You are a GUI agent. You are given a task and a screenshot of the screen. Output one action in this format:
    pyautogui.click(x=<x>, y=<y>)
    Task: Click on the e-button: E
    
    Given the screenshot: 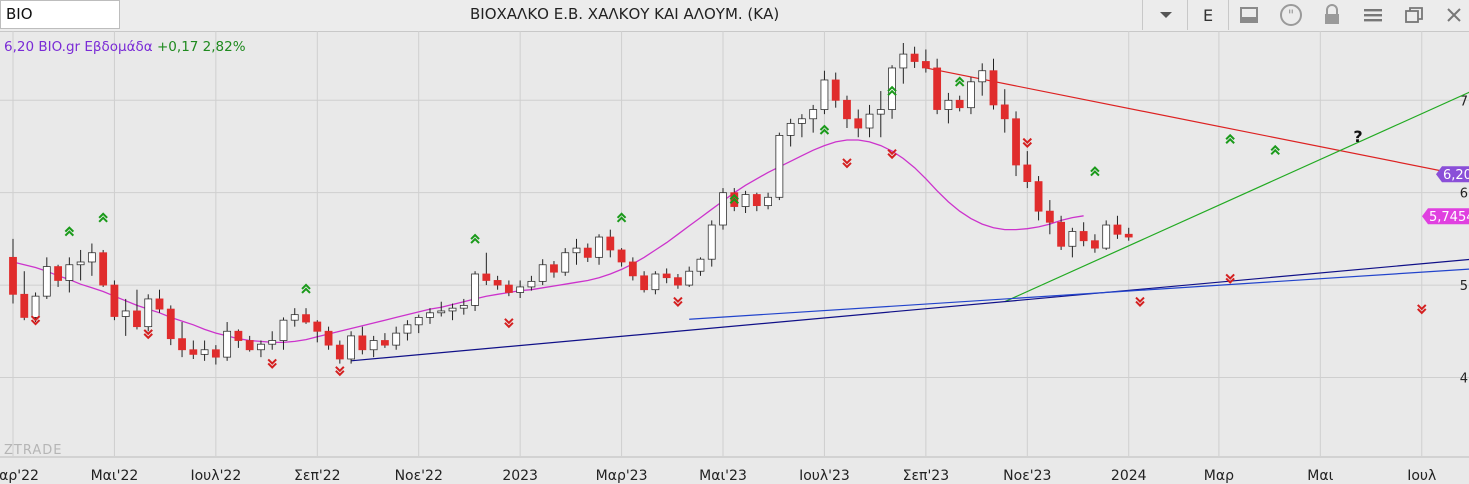 What is the action you would take?
    pyautogui.click(x=1208, y=15)
    